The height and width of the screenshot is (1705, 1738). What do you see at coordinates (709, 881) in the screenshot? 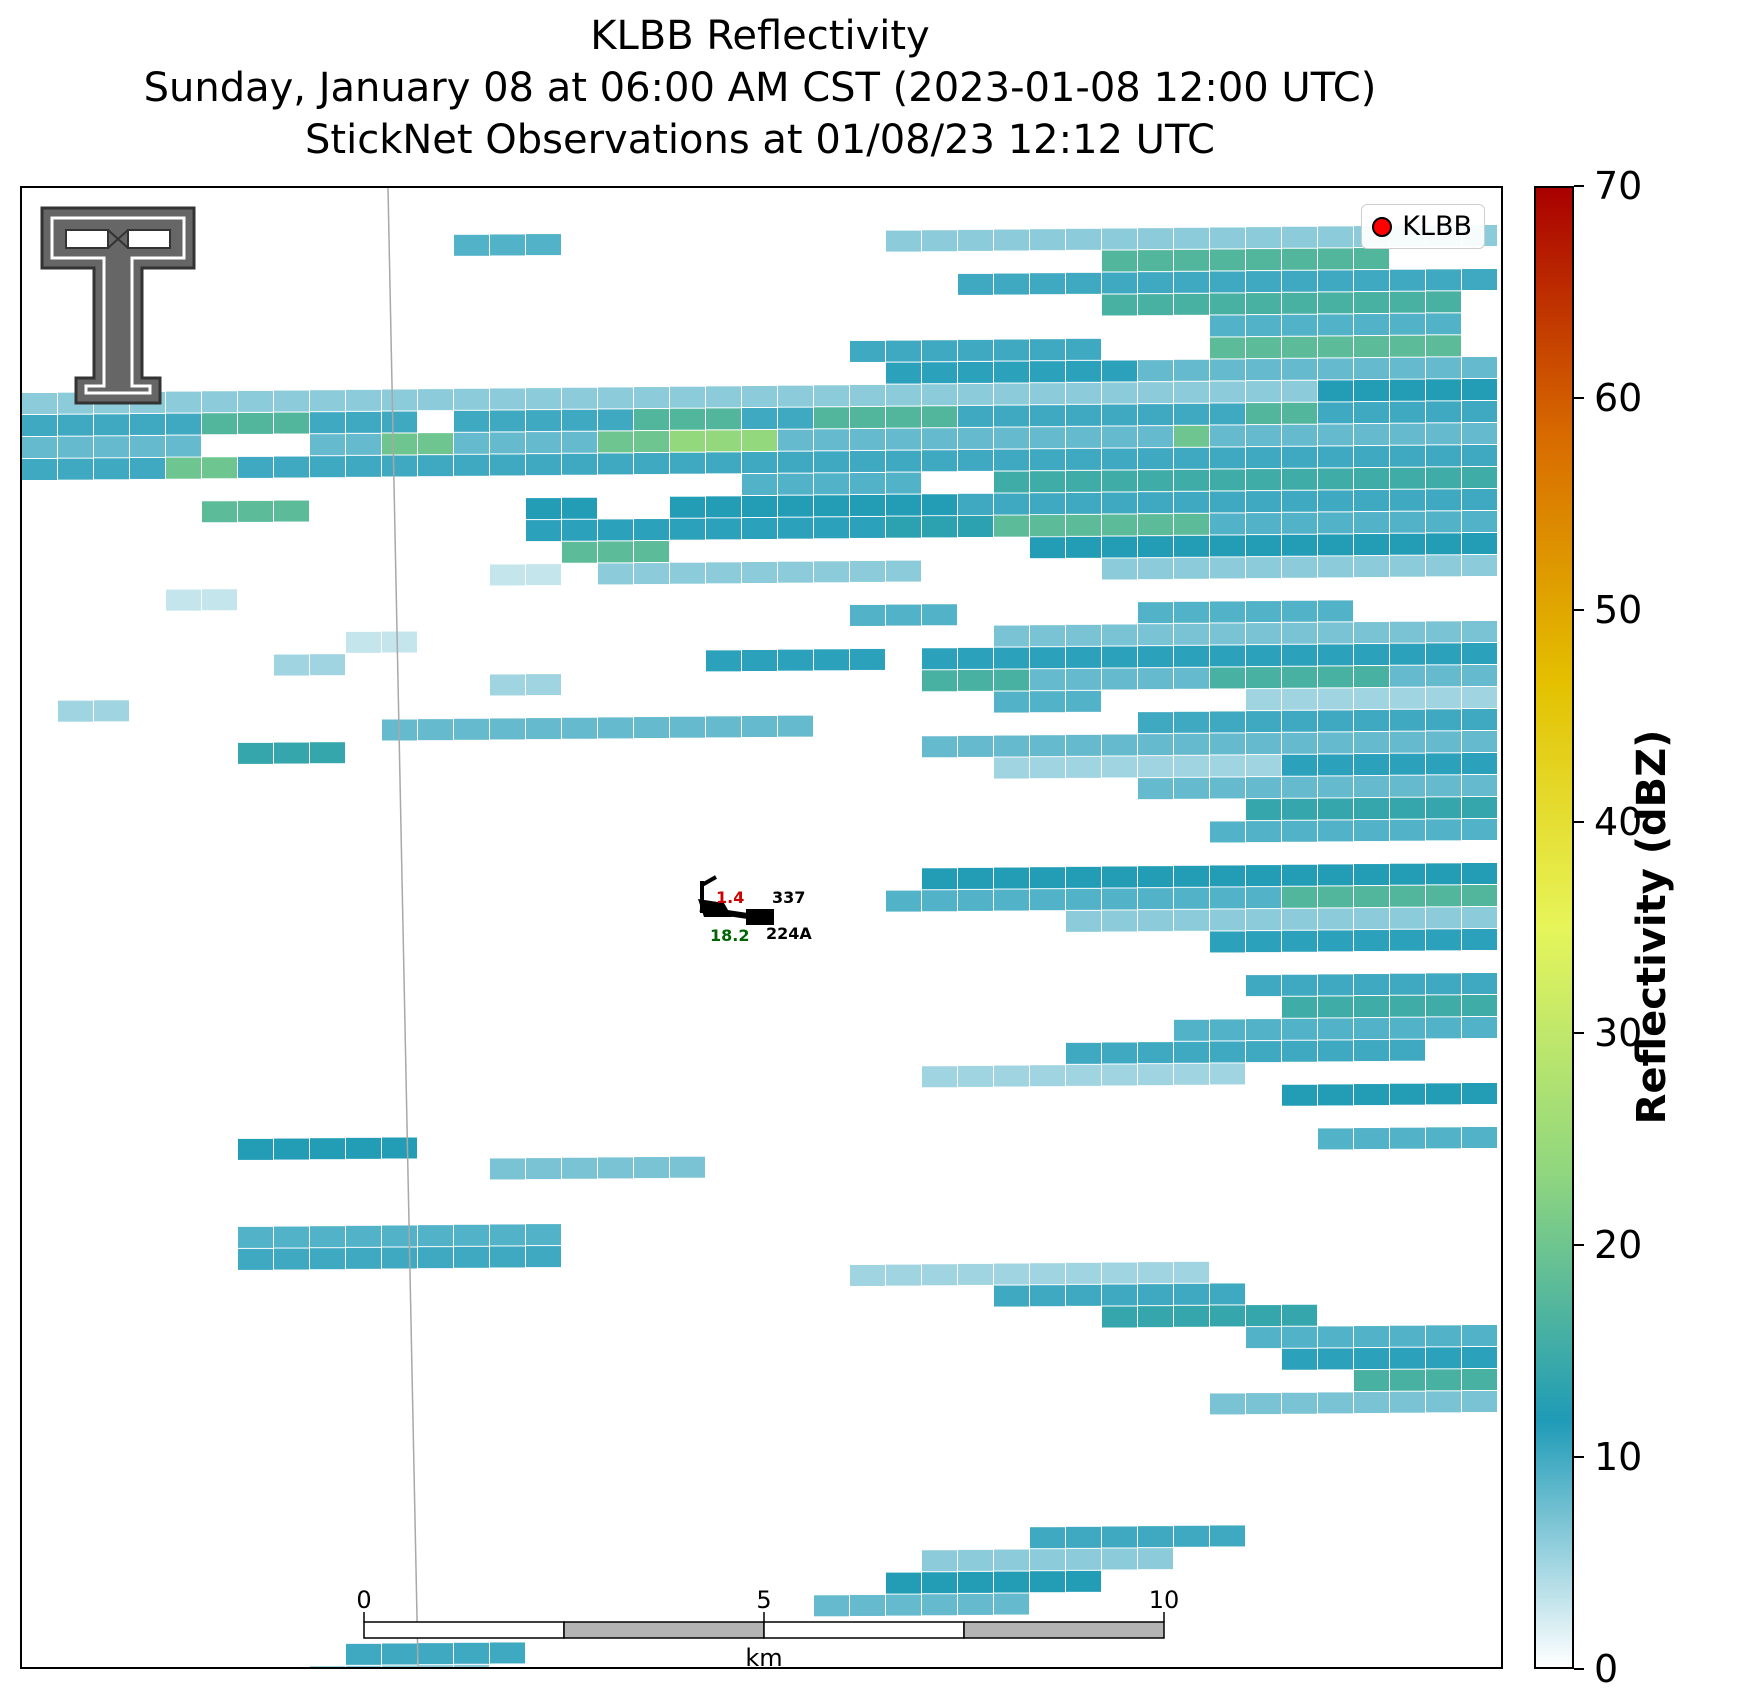
I see `wind-barb-flag` at bounding box center [709, 881].